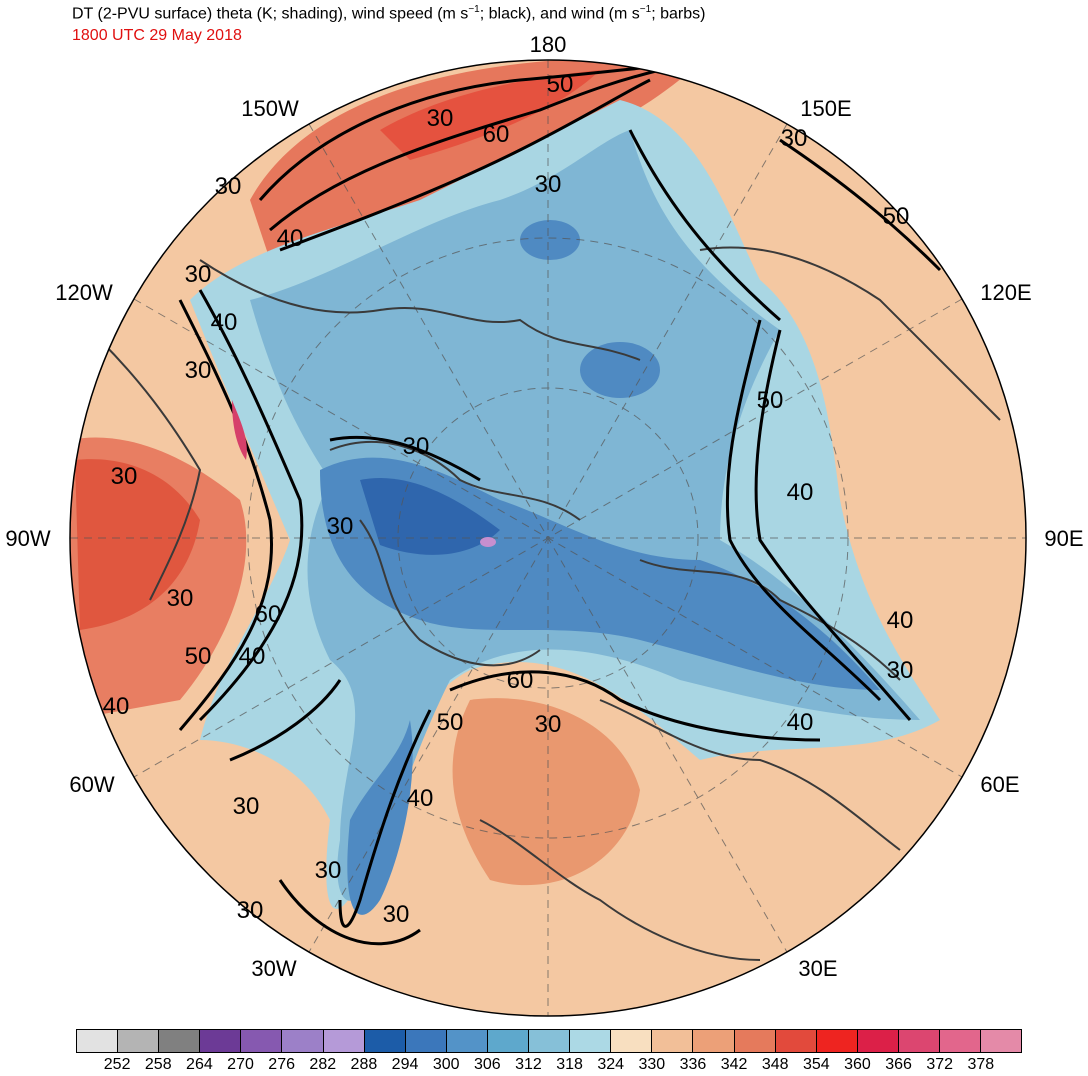 This screenshot has height=1076, width=1088. What do you see at coordinates (91, 784) in the screenshot?
I see `lon-label-60w: 60W` at bounding box center [91, 784].